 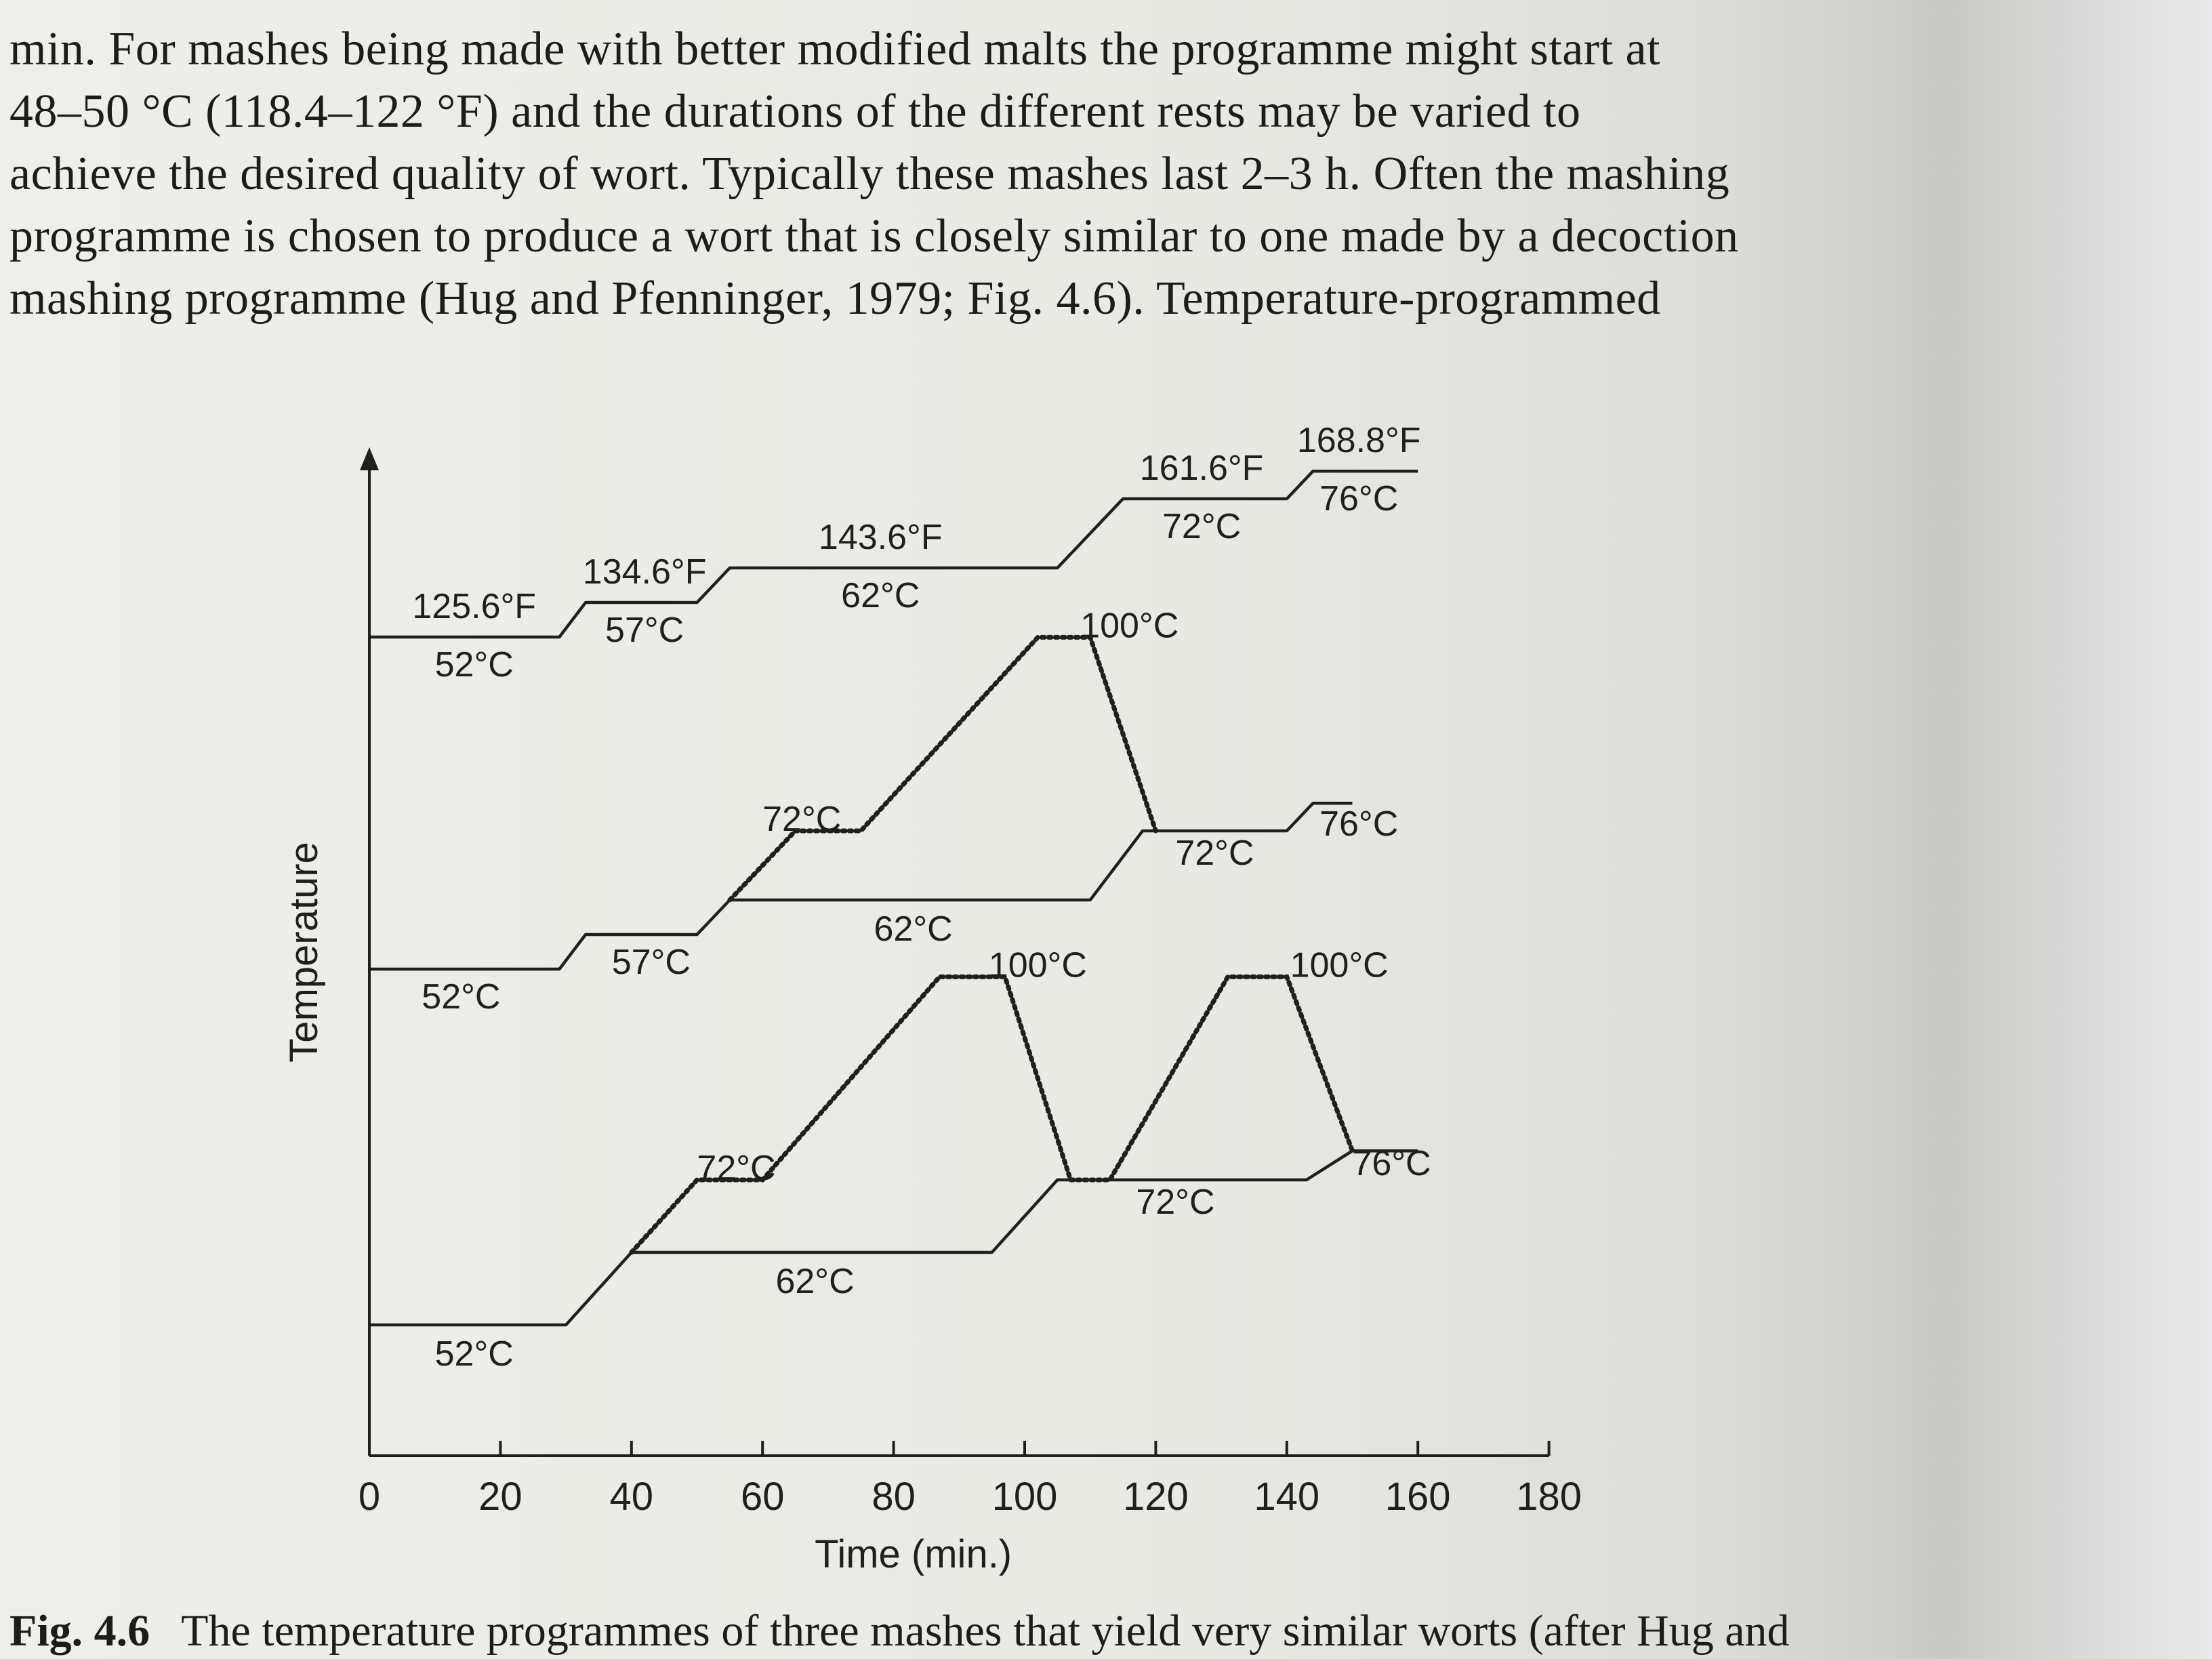 I want to click on mash-1-label: 134.6°F, so click(x=645, y=572).